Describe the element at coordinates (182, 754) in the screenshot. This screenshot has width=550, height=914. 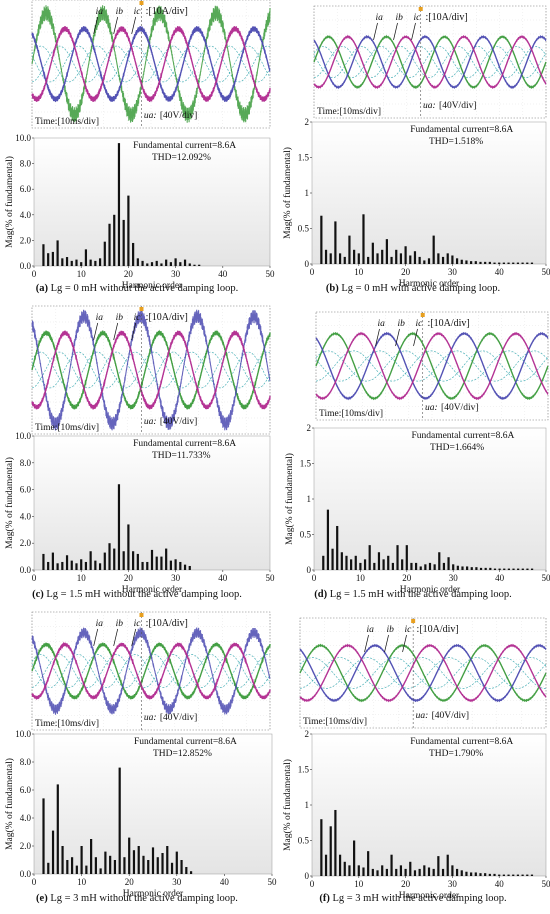
I see `thd-annotation: THD=12.852%` at that location.